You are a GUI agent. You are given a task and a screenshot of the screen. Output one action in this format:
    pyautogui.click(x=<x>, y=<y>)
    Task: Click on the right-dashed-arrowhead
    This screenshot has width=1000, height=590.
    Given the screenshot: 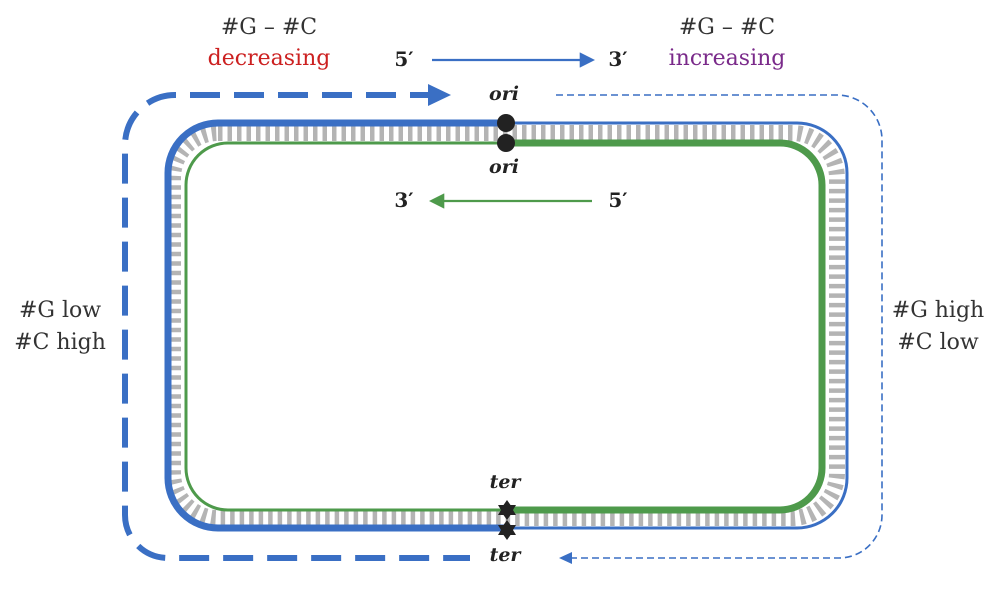 What is the action you would take?
    pyautogui.click(x=565, y=558)
    